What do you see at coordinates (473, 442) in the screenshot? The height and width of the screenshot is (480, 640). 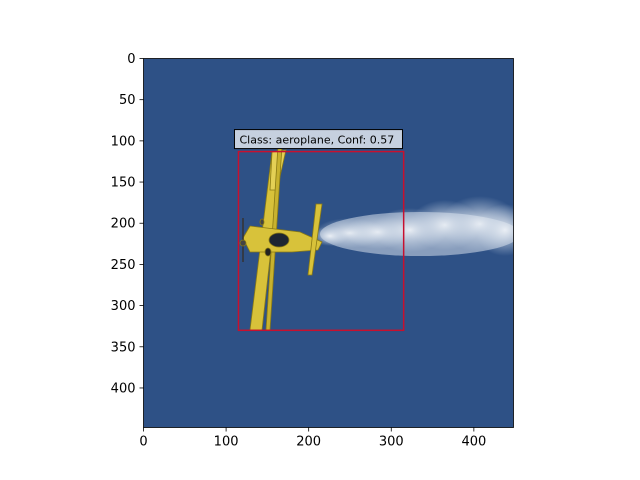 I see `x-tick-label: 400` at bounding box center [473, 442].